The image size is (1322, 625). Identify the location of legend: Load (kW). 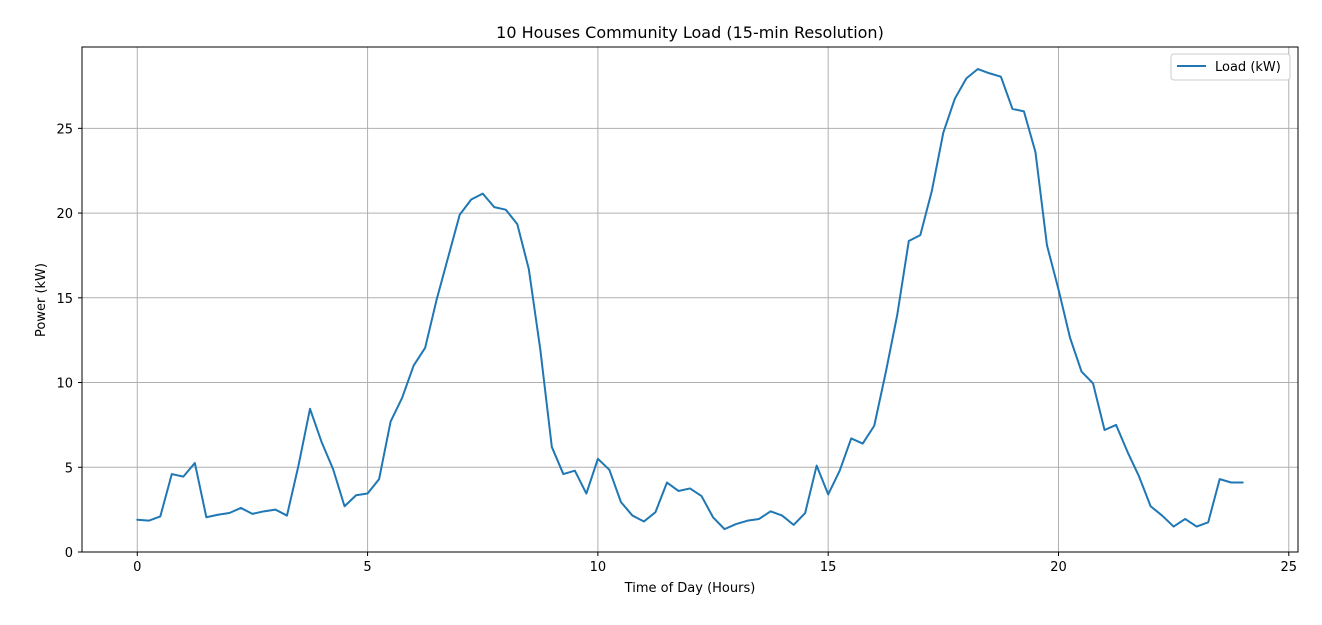
(1230, 67).